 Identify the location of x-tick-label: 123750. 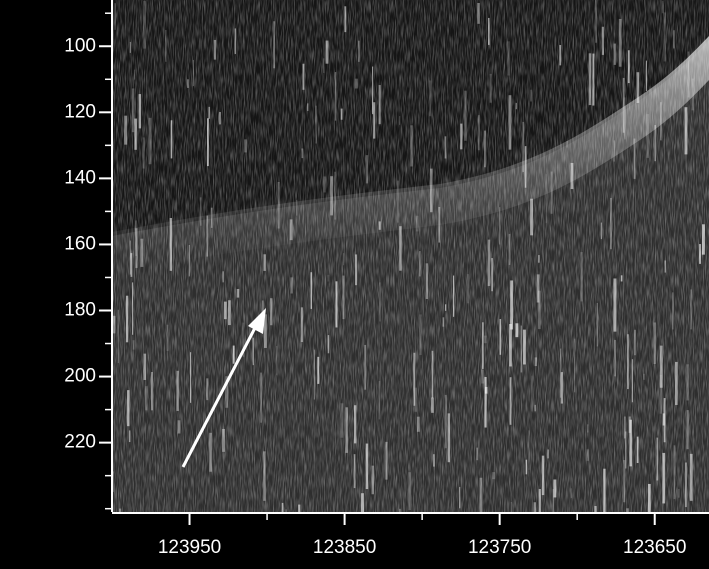
(499, 547).